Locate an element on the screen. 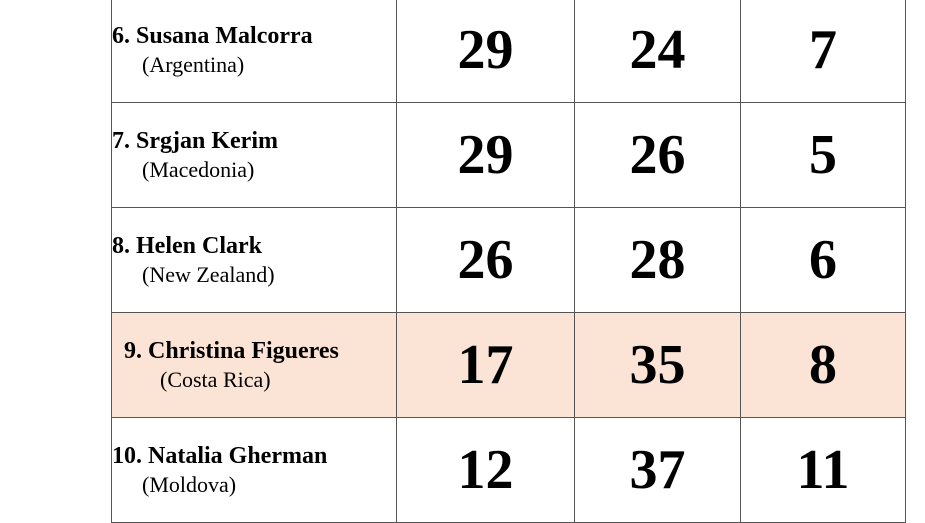 The image size is (925, 523). candidate-cell: 7. Srgjan Kerim (Macedonia) is located at coordinates (254, 155).